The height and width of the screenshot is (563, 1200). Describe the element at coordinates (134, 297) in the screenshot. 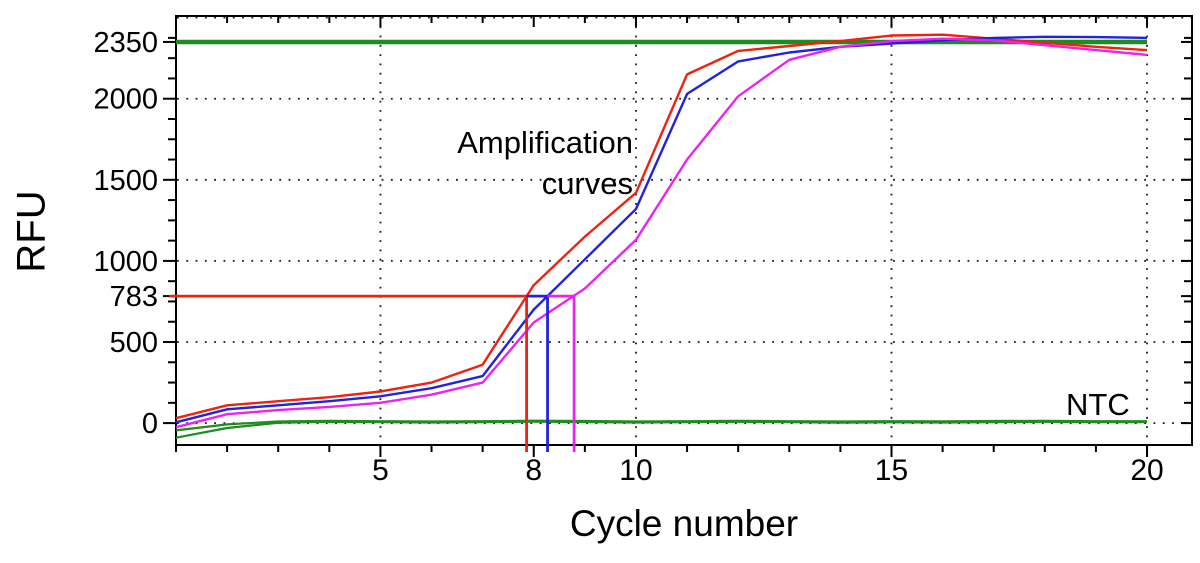

I see `y-tick-label-783: 783` at that location.